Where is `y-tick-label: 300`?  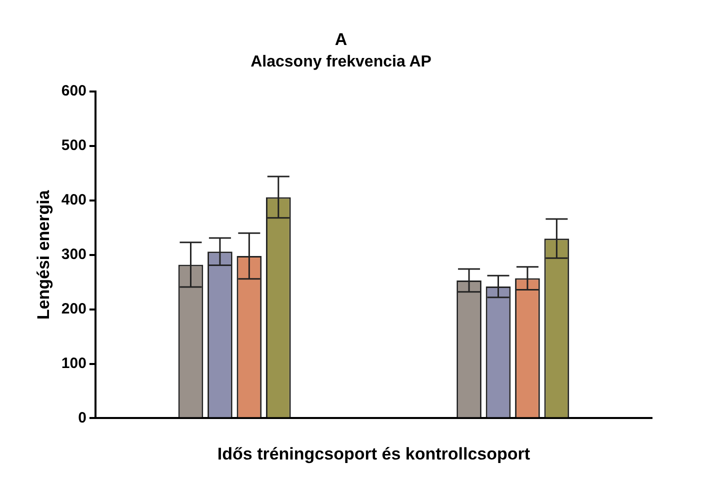 y-tick-label: 300 is located at coordinates (73, 255).